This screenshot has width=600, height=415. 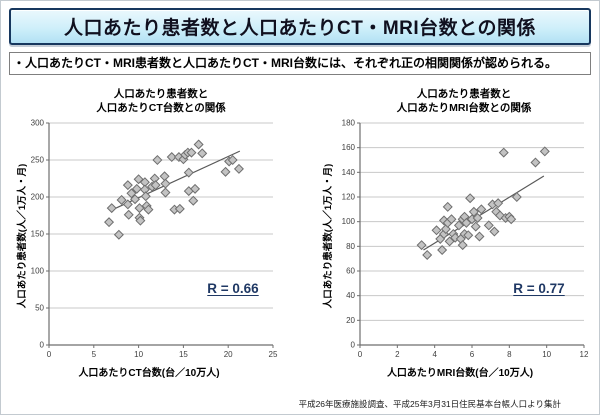 I want to click on svg-text: 150, so click(x=38, y=234).